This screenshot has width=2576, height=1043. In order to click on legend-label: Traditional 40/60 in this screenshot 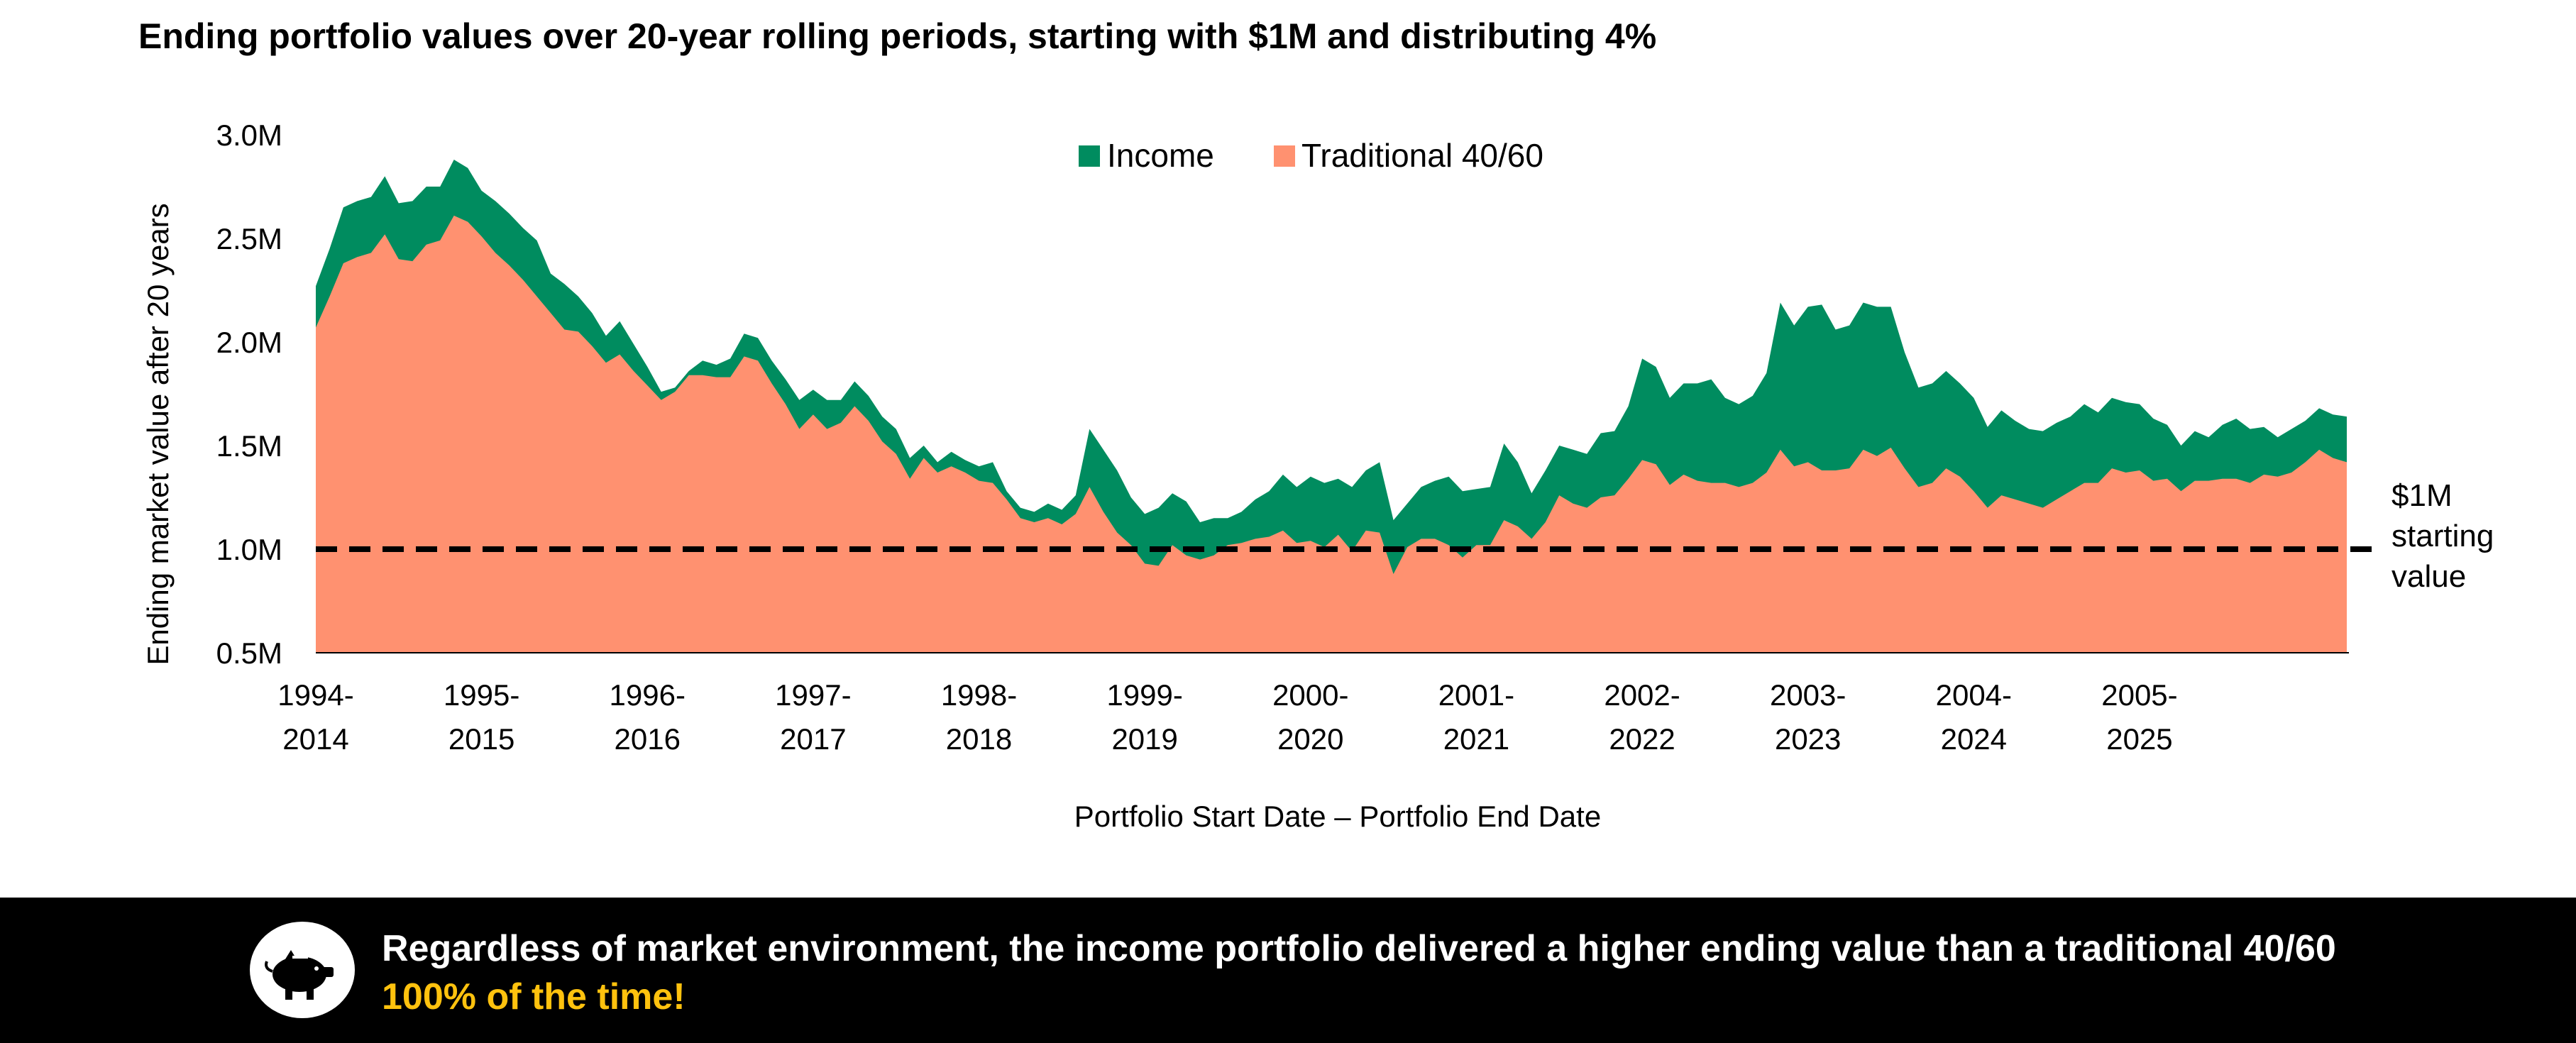, I will do `click(1422, 155)`.